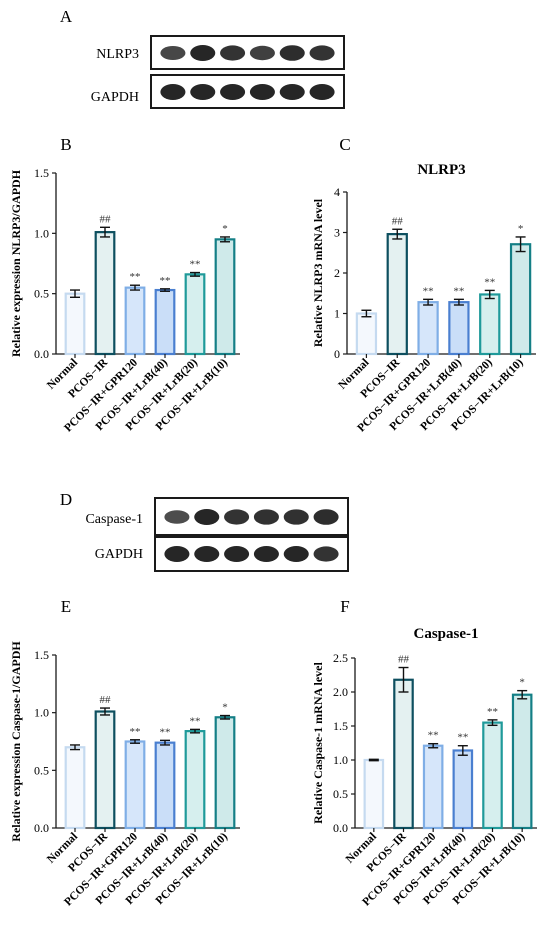  What do you see at coordinates (337, 354) in the screenshot?
I see `y-tick-label: 0` at bounding box center [337, 354].